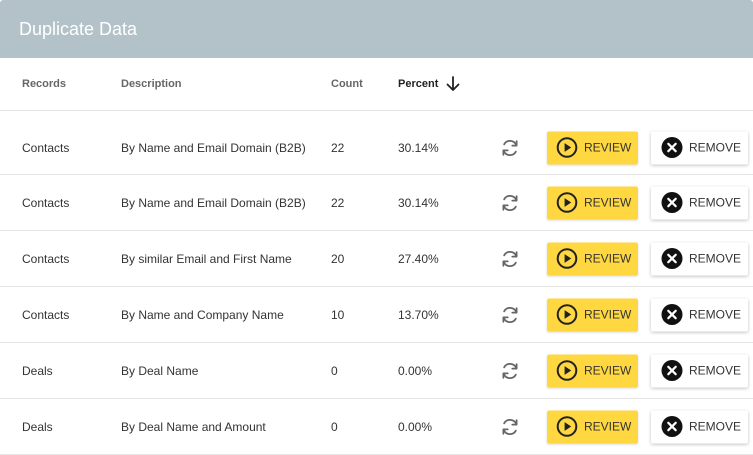  What do you see at coordinates (418, 258) in the screenshot?
I see `row-percent: 27.40%` at bounding box center [418, 258].